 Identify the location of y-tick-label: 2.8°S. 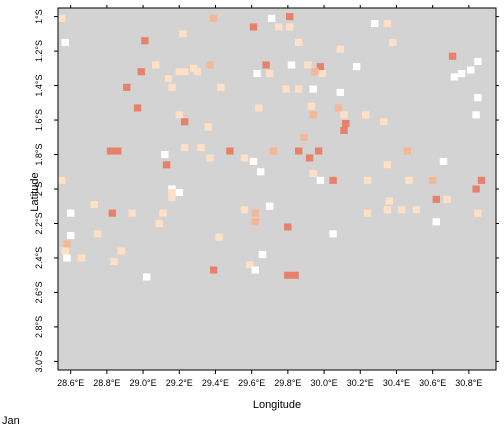
(39, 327).